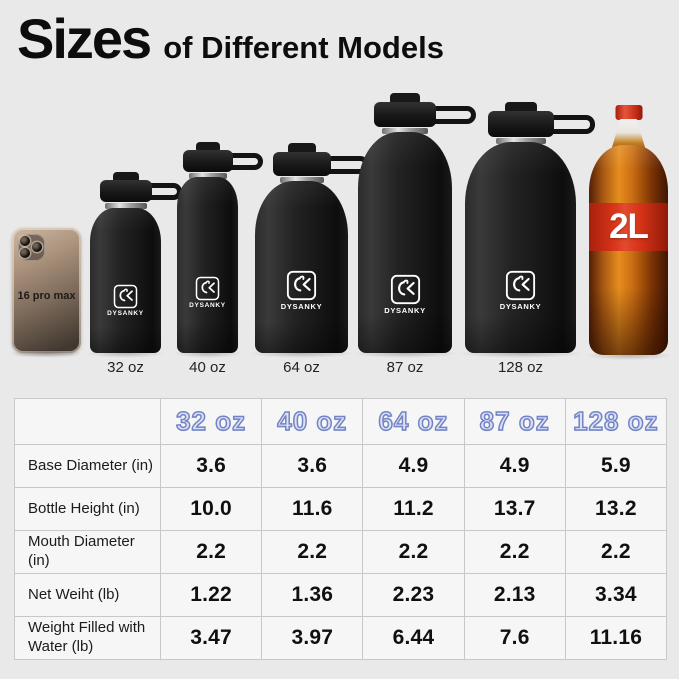  I want to click on bottle-caption-32oz: 32 oz, so click(125, 367).